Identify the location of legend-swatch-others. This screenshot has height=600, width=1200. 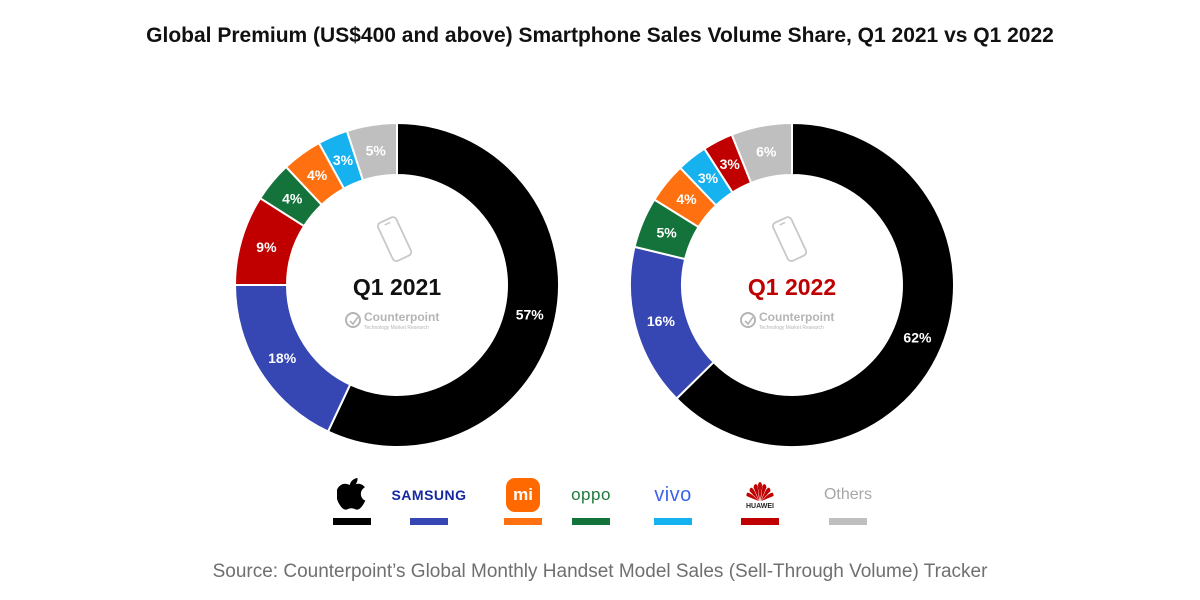
(848, 521).